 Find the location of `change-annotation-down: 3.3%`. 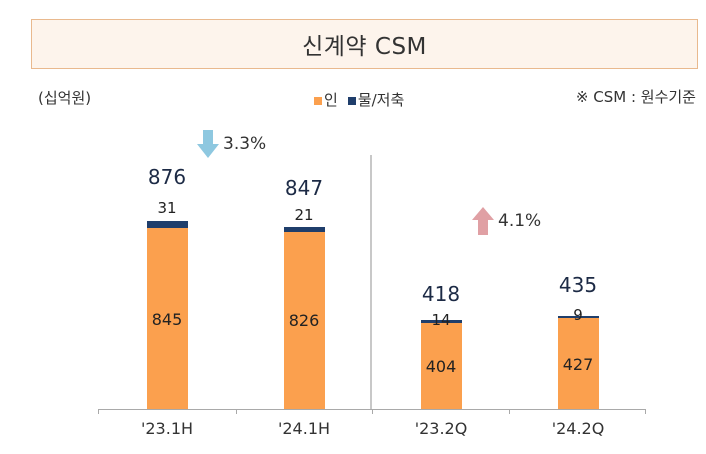

change-annotation-down: 3.3% is located at coordinates (231, 144).